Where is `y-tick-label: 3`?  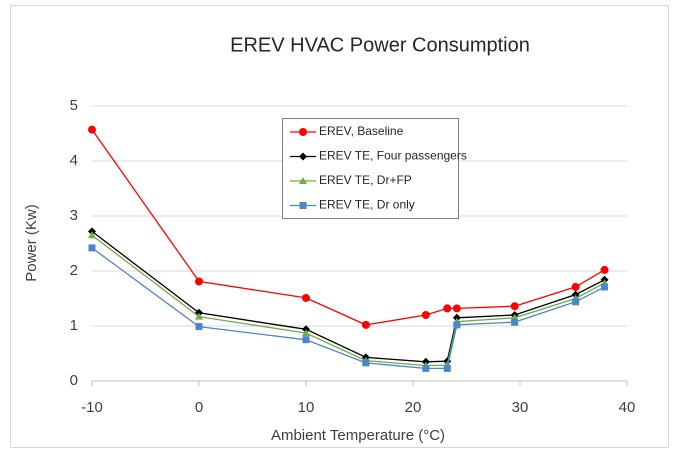
y-tick-label: 3 is located at coordinates (74, 215).